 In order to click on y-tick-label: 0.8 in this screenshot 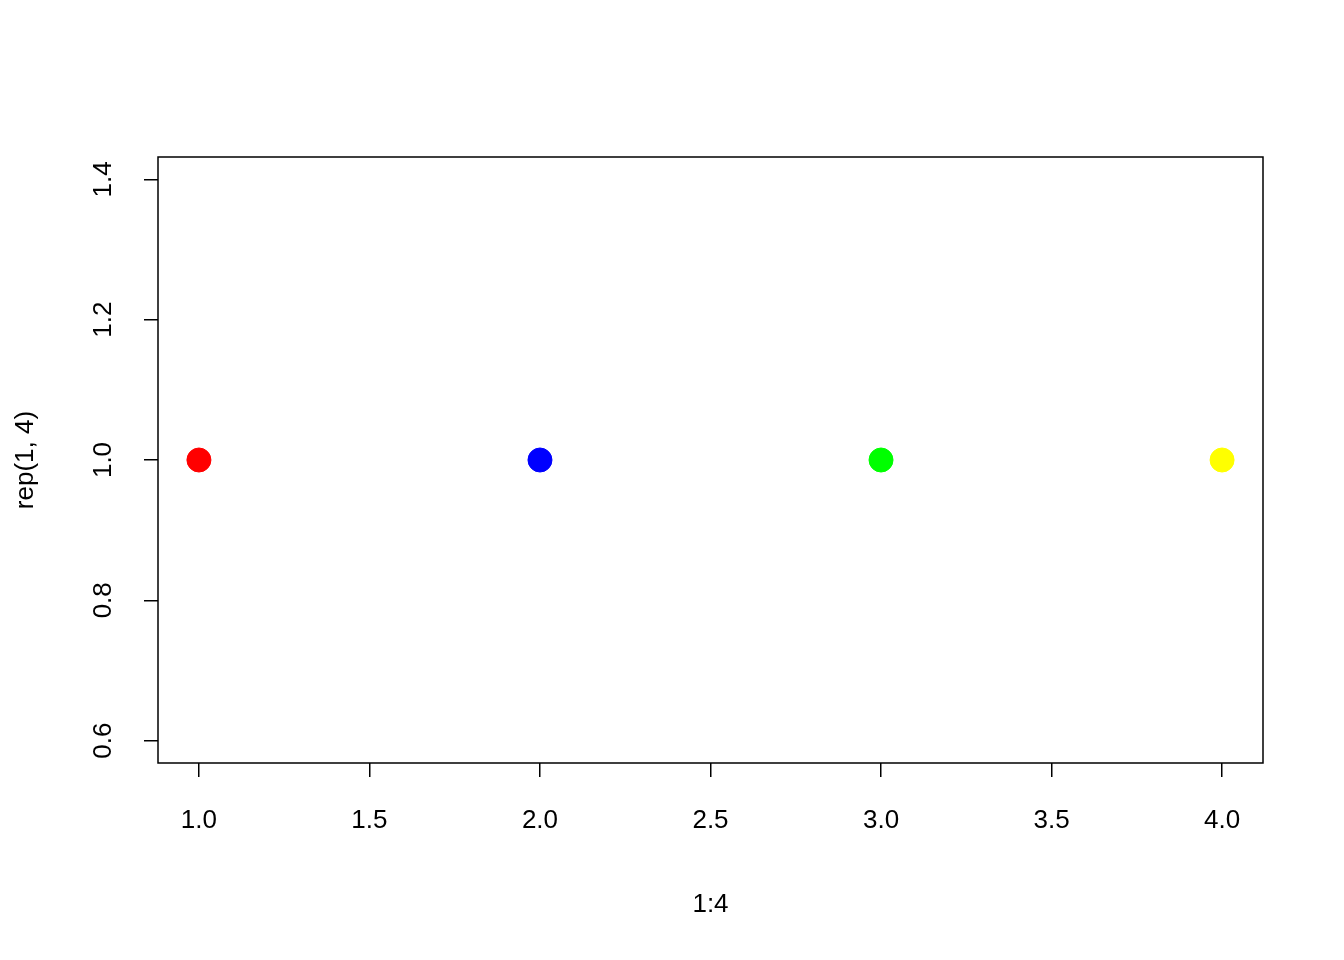, I will do `click(102, 600)`.